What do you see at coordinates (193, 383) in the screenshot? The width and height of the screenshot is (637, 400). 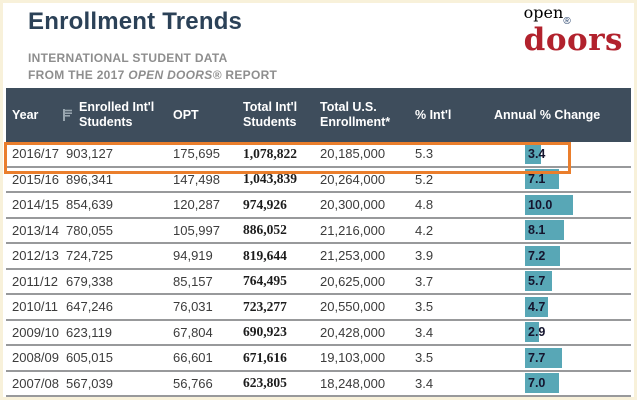 I see `cell-opt: 56,766` at bounding box center [193, 383].